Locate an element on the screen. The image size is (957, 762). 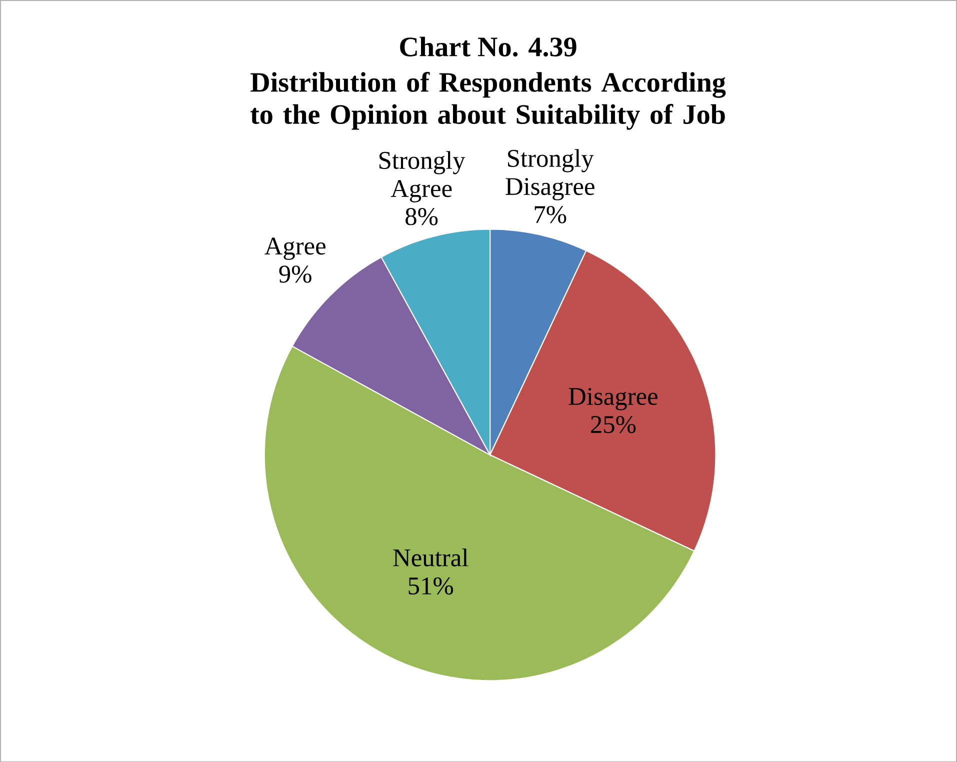
chart-title: Chart No. 4.39 is located at coordinates (488, 46).